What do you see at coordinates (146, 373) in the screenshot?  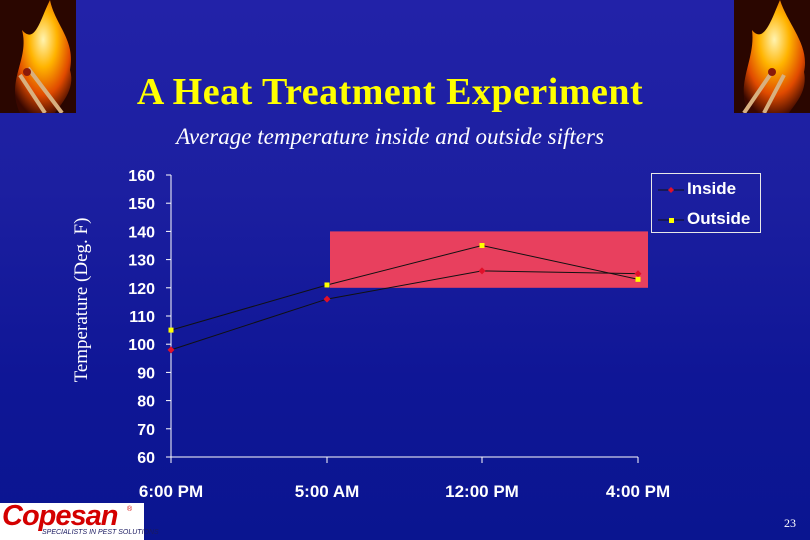 I see `y-tick-label: 90` at bounding box center [146, 373].